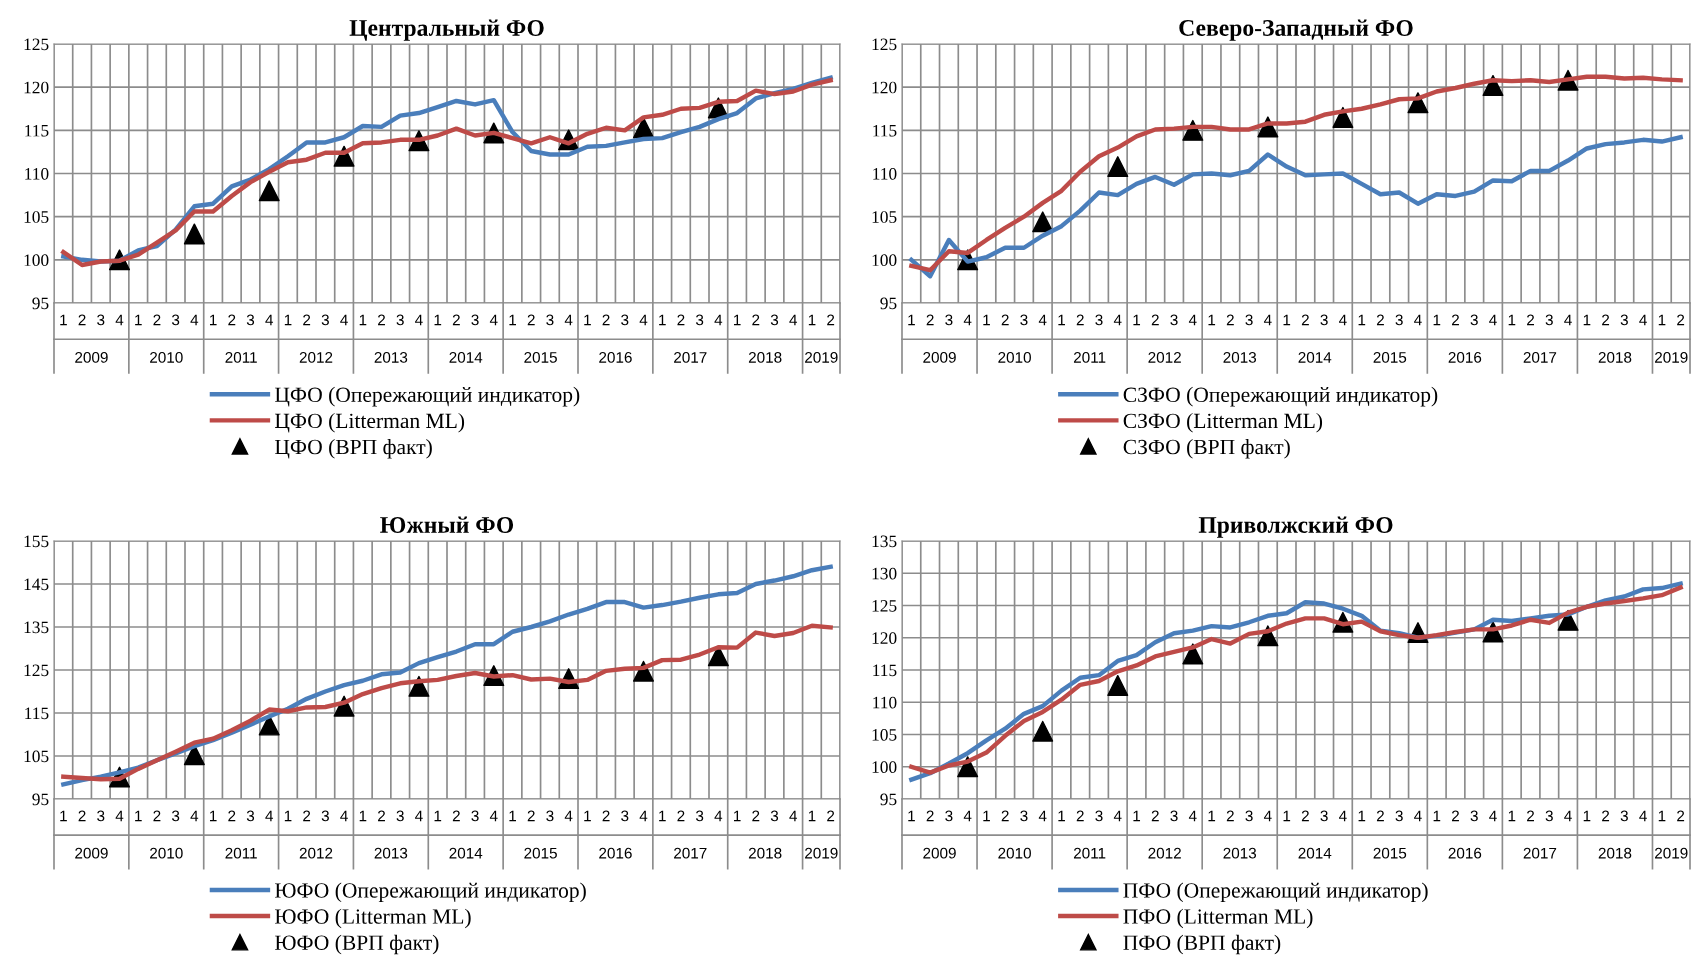 The height and width of the screenshot is (976, 1697). I want to click on legend-label: ЦФО (ВРП факт), so click(353, 449).